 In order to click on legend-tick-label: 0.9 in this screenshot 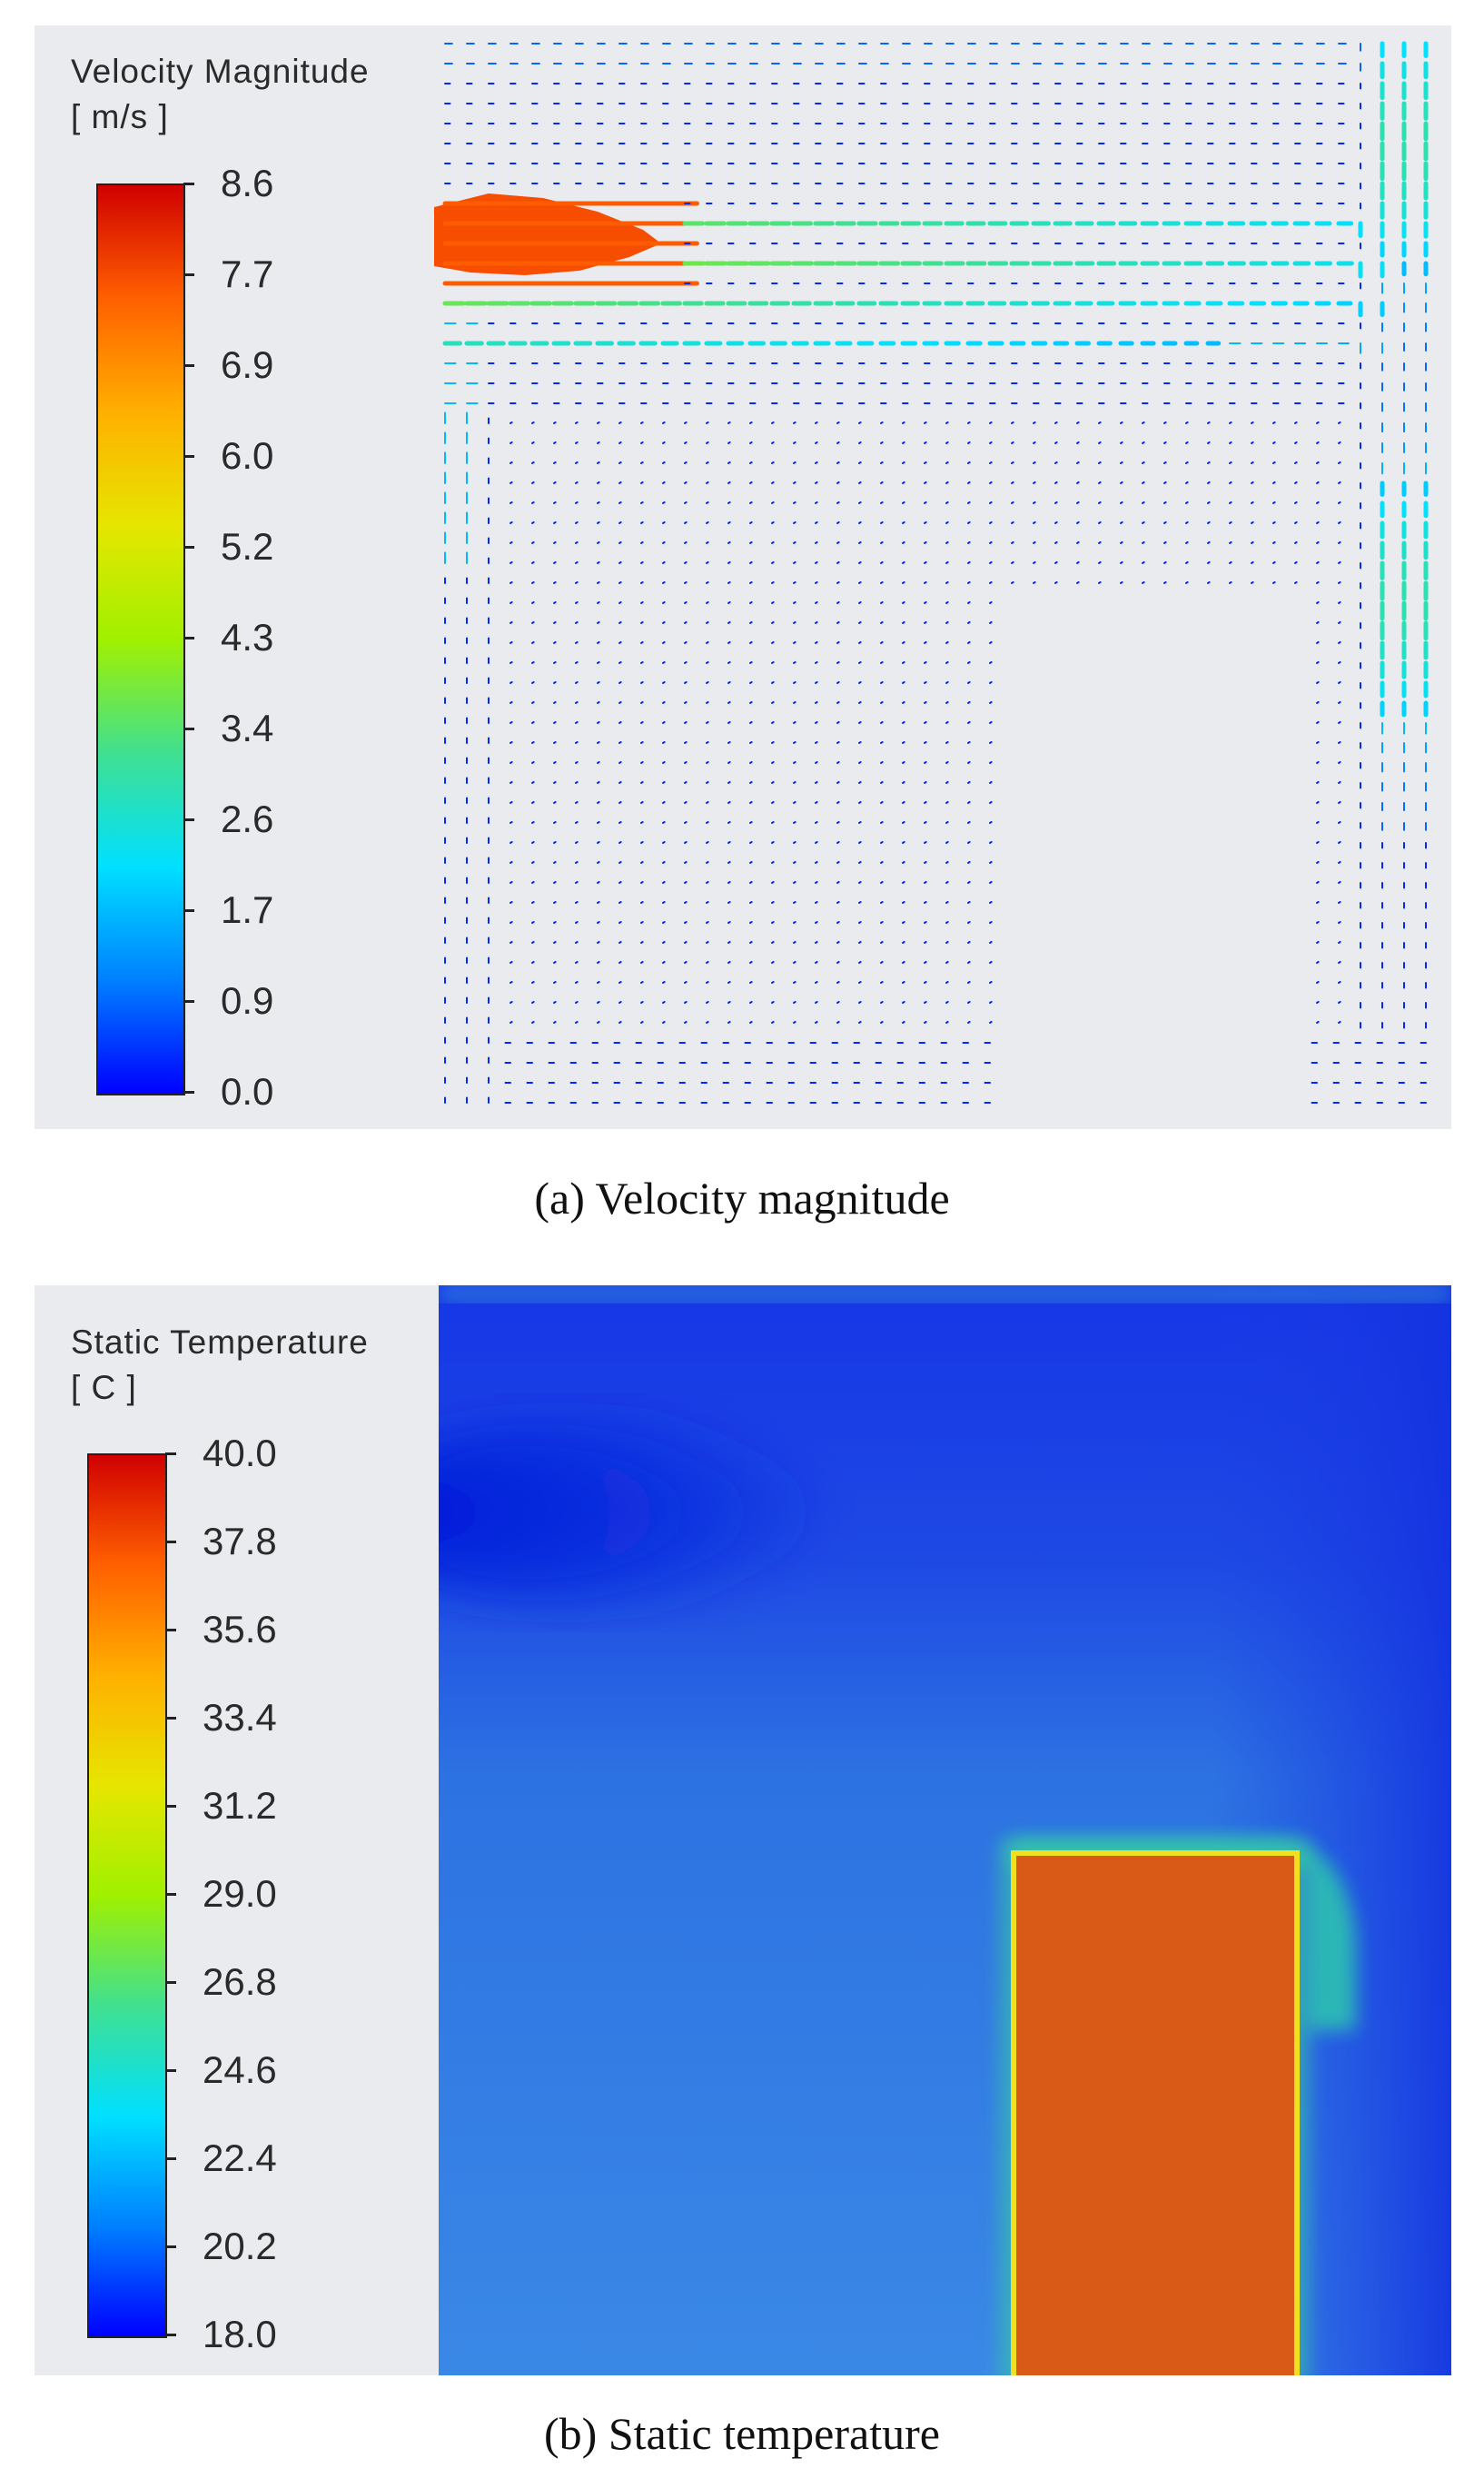, I will do `click(247, 1000)`.